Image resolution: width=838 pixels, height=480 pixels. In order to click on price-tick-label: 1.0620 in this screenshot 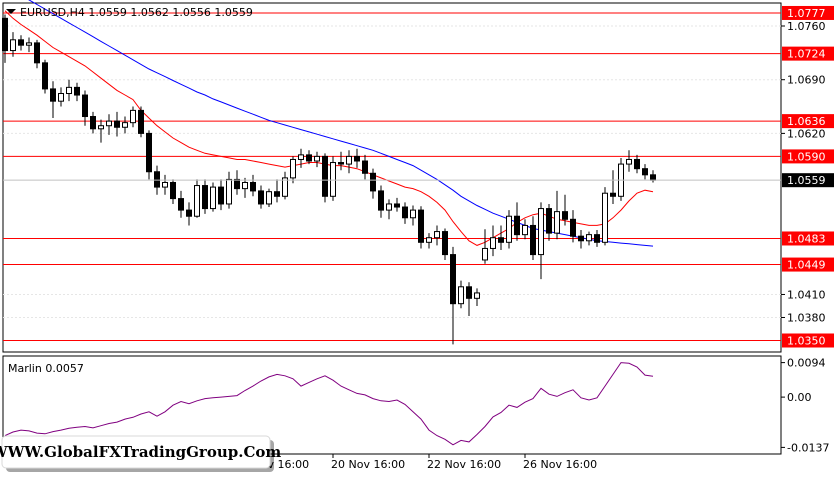, I will do `click(806, 133)`.